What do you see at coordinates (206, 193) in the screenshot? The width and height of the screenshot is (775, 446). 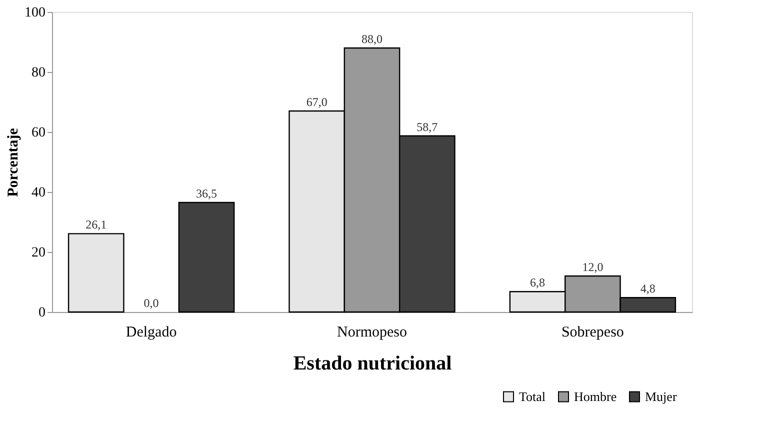 I see `data-label: 36,5` at bounding box center [206, 193].